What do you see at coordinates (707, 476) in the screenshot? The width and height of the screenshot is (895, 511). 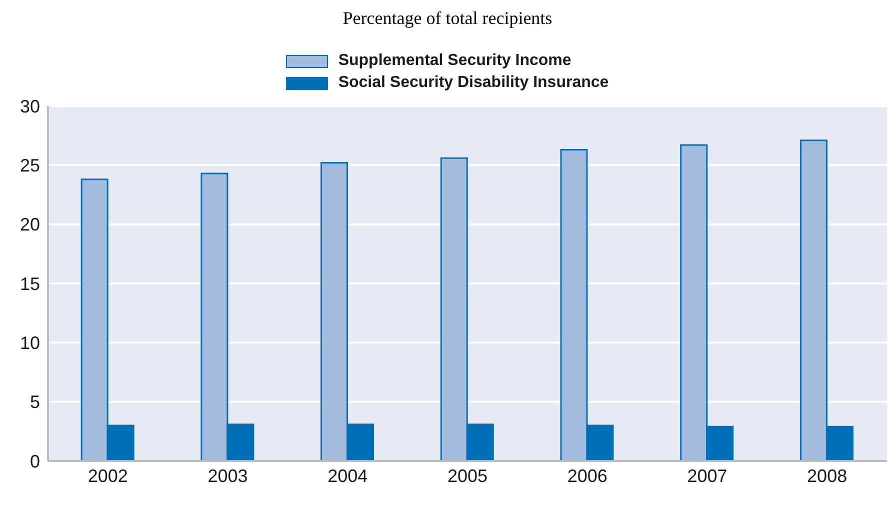 I see `x-tick-label: 2007` at bounding box center [707, 476].